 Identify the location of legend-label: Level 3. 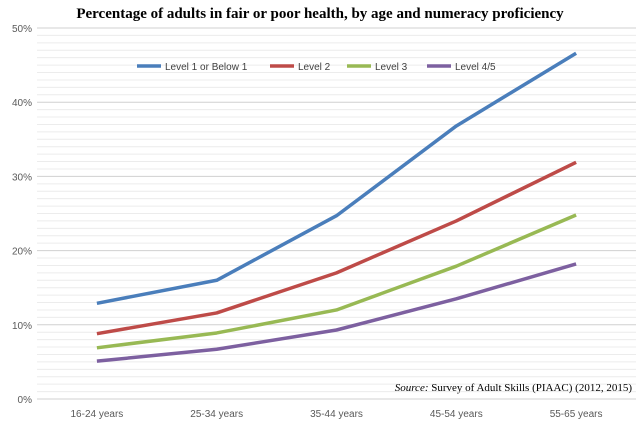
(391, 67).